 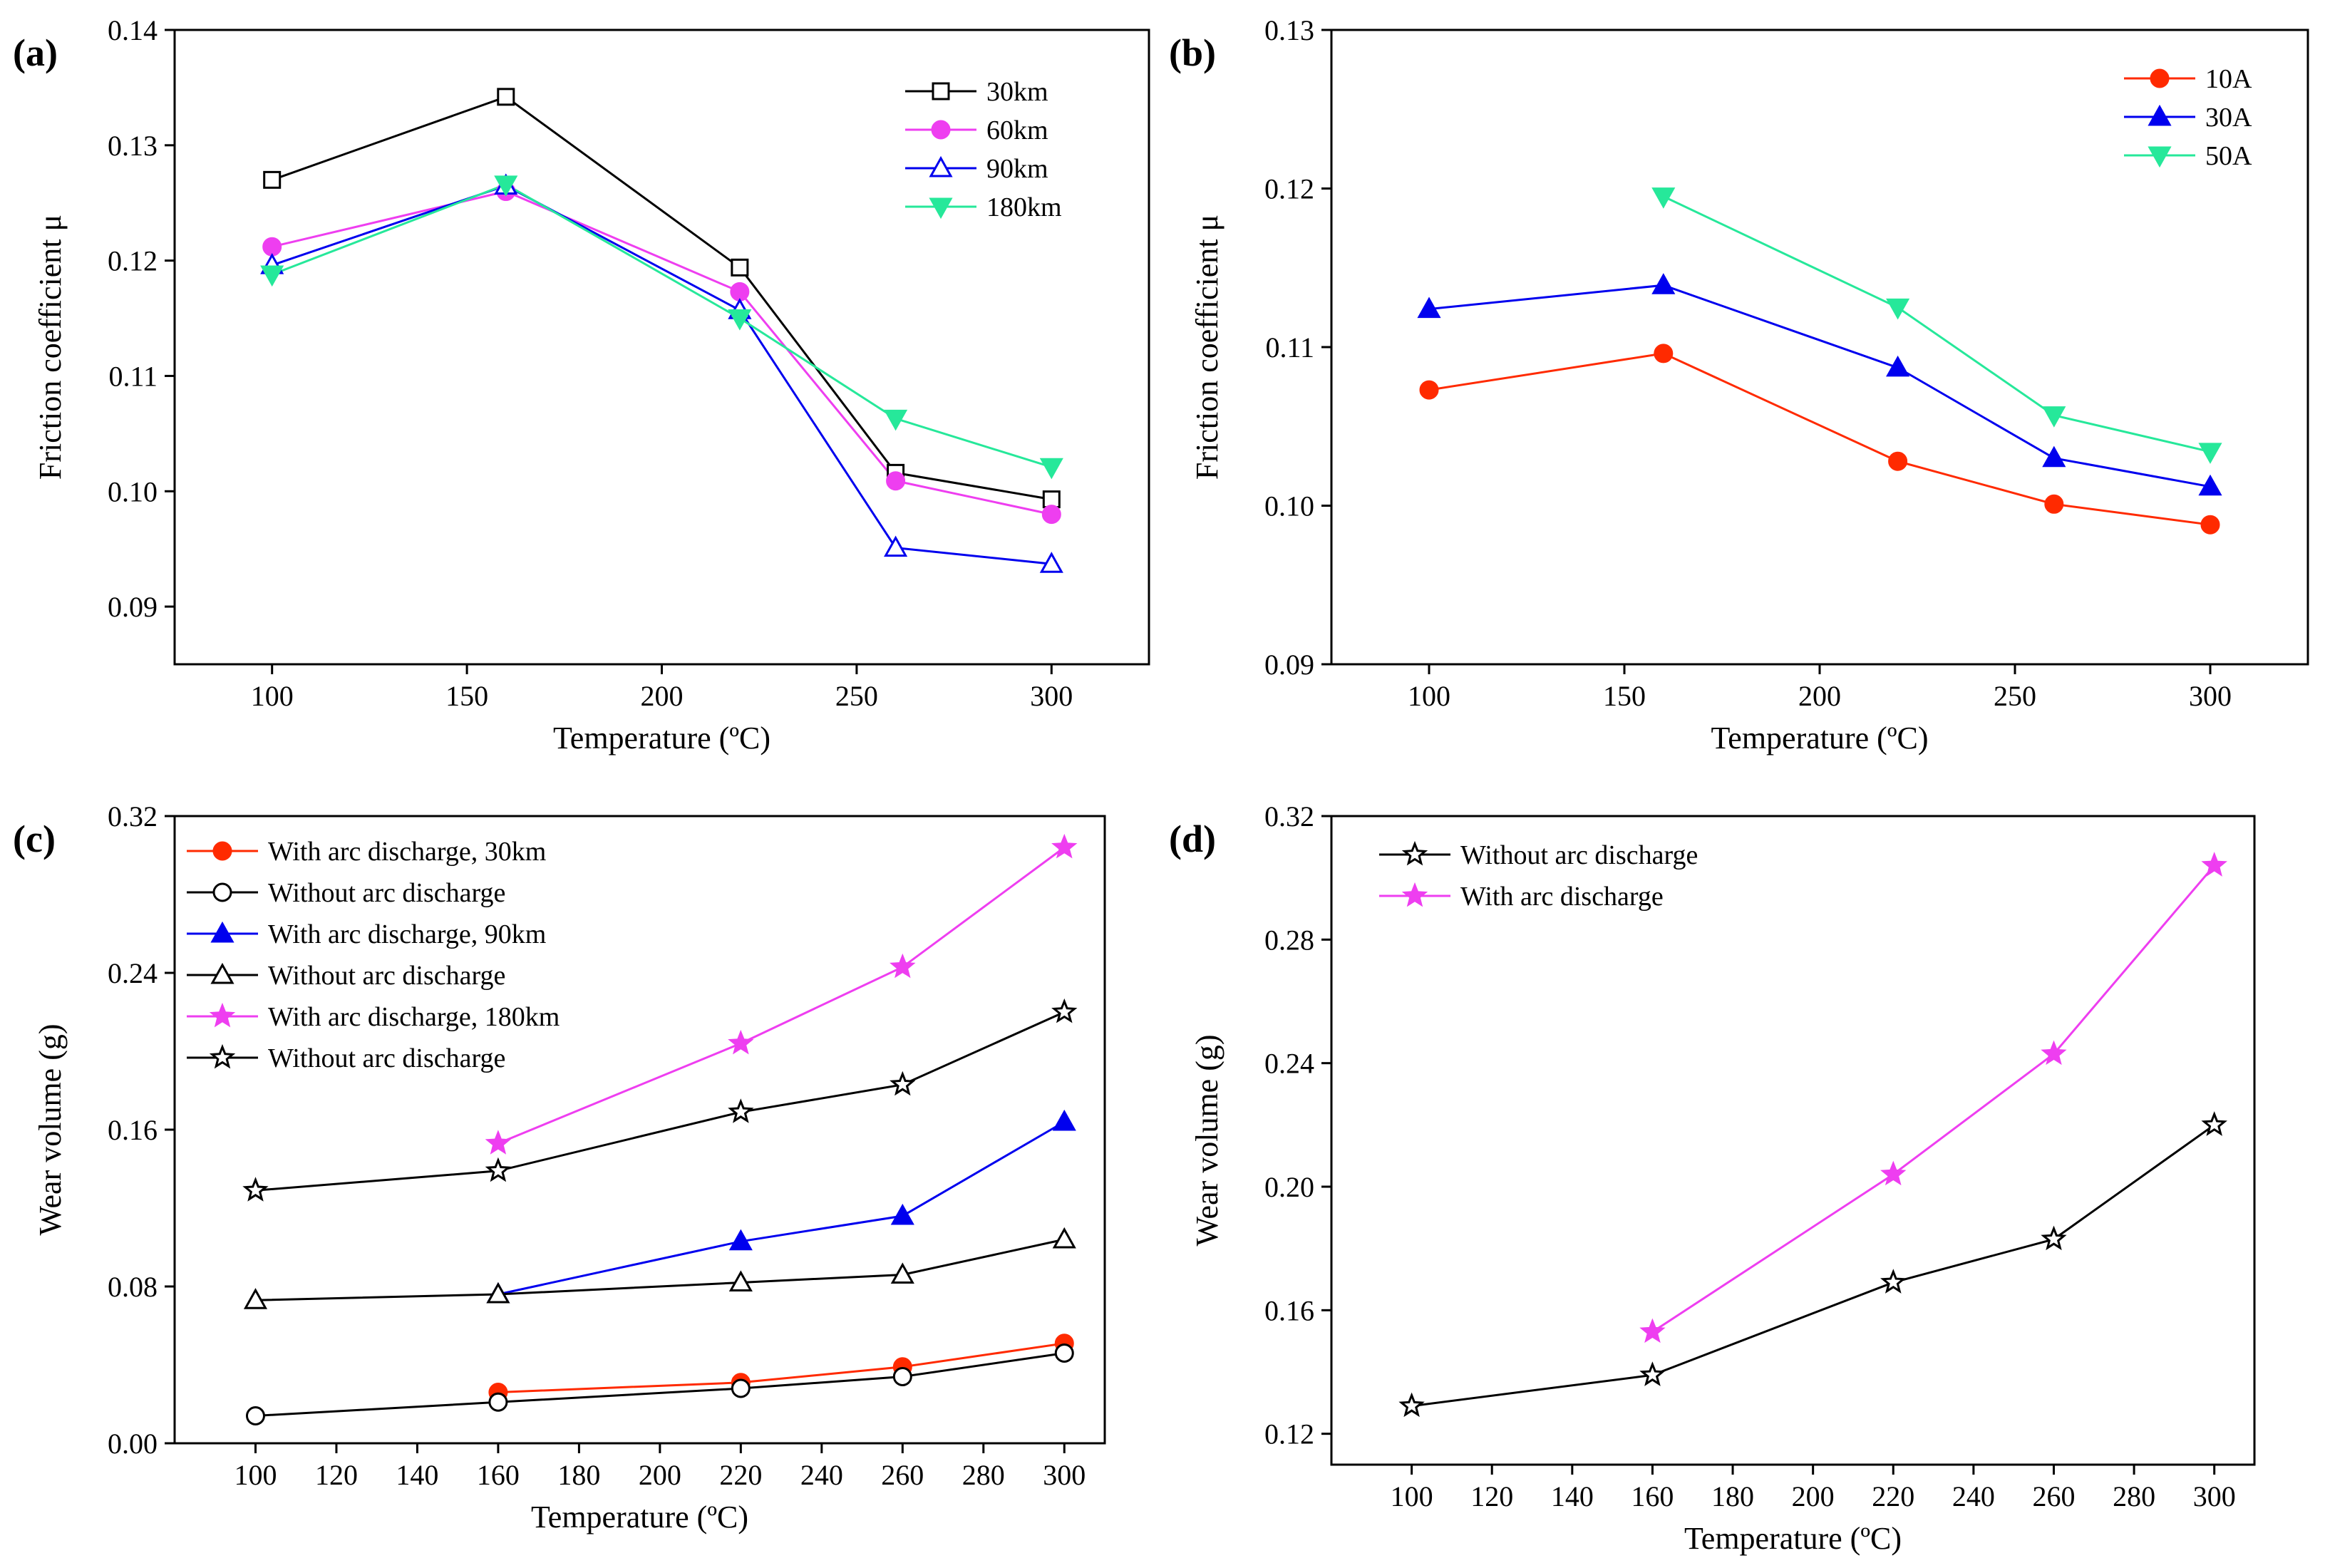 What do you see at coordinates (1017, 92) in the screenshot?
I see `legend-label: 30km` at bounding box center [1017, 92].